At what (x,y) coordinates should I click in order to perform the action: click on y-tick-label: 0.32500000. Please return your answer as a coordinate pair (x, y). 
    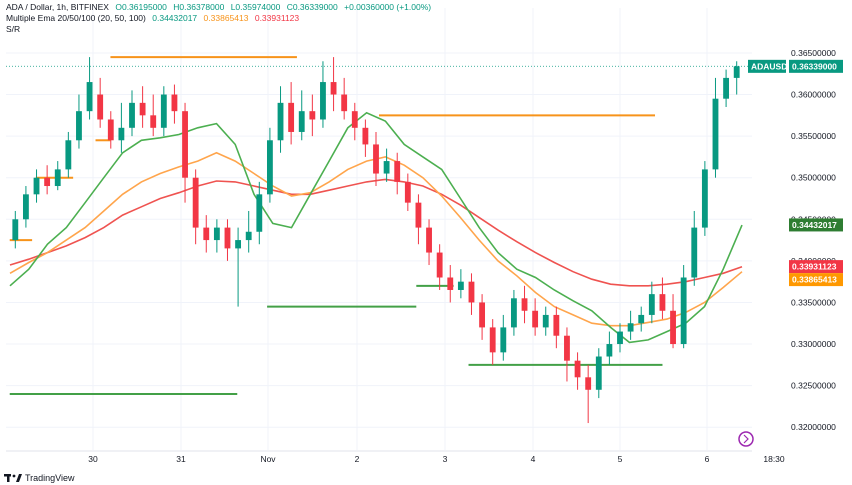
    Looking at the image, I should click on (813, 386).